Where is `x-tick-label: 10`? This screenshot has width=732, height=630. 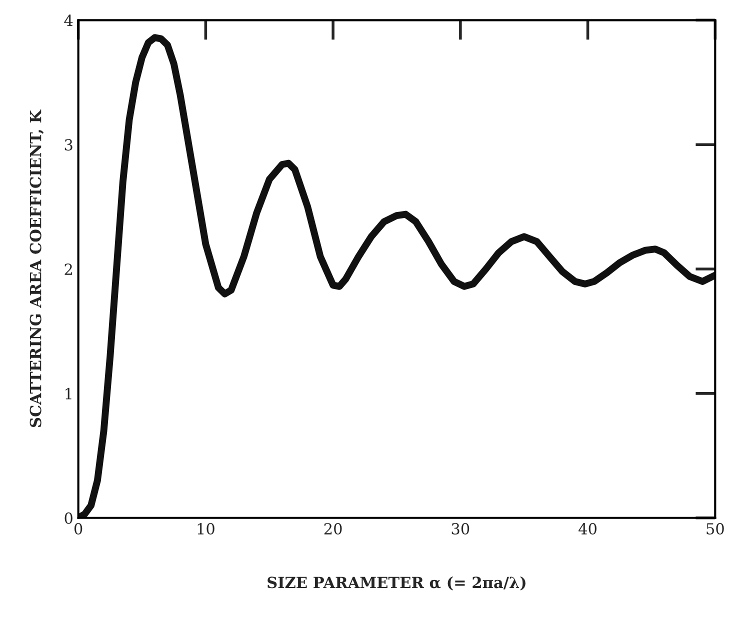
x-tick-label: 10 is located at coordinates (206, 528).